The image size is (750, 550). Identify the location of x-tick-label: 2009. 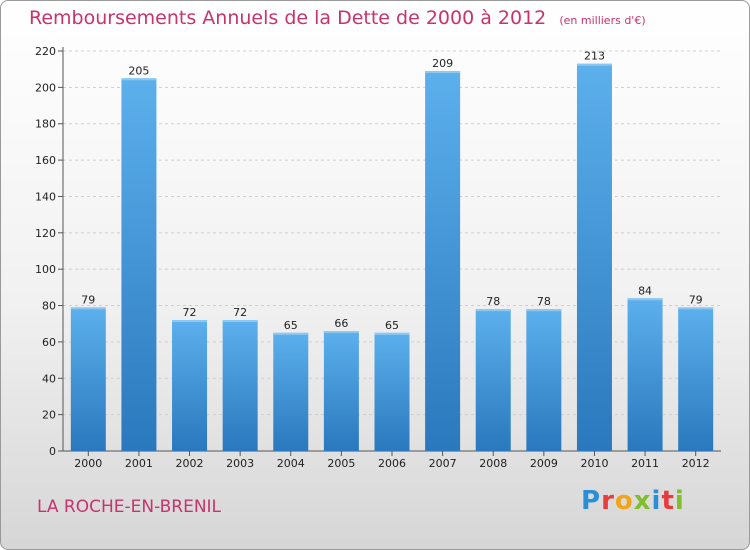
(544, 463).